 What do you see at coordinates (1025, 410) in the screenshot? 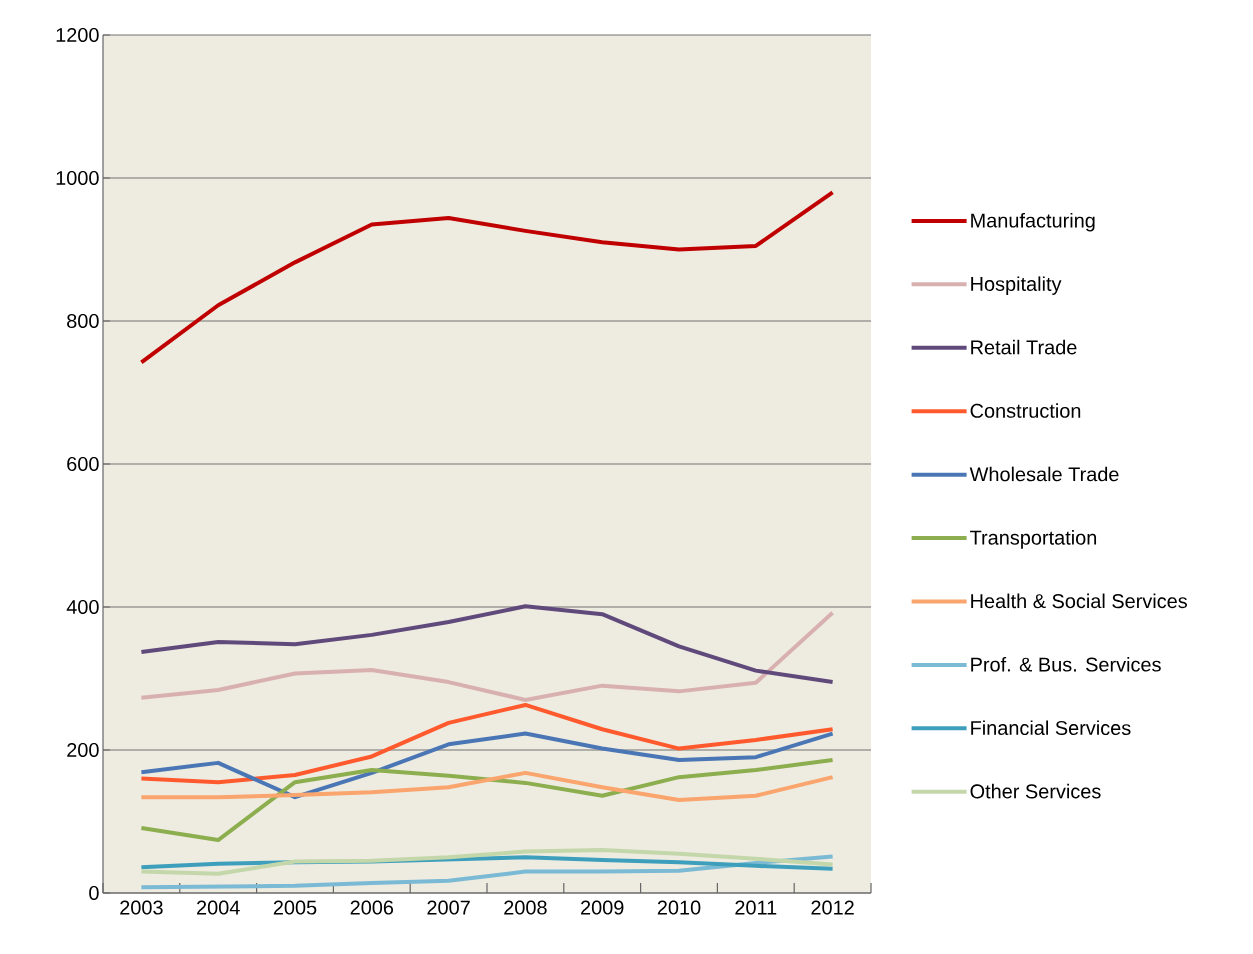
I see `legend-label: Construction` at bounding box center [1025, 410].